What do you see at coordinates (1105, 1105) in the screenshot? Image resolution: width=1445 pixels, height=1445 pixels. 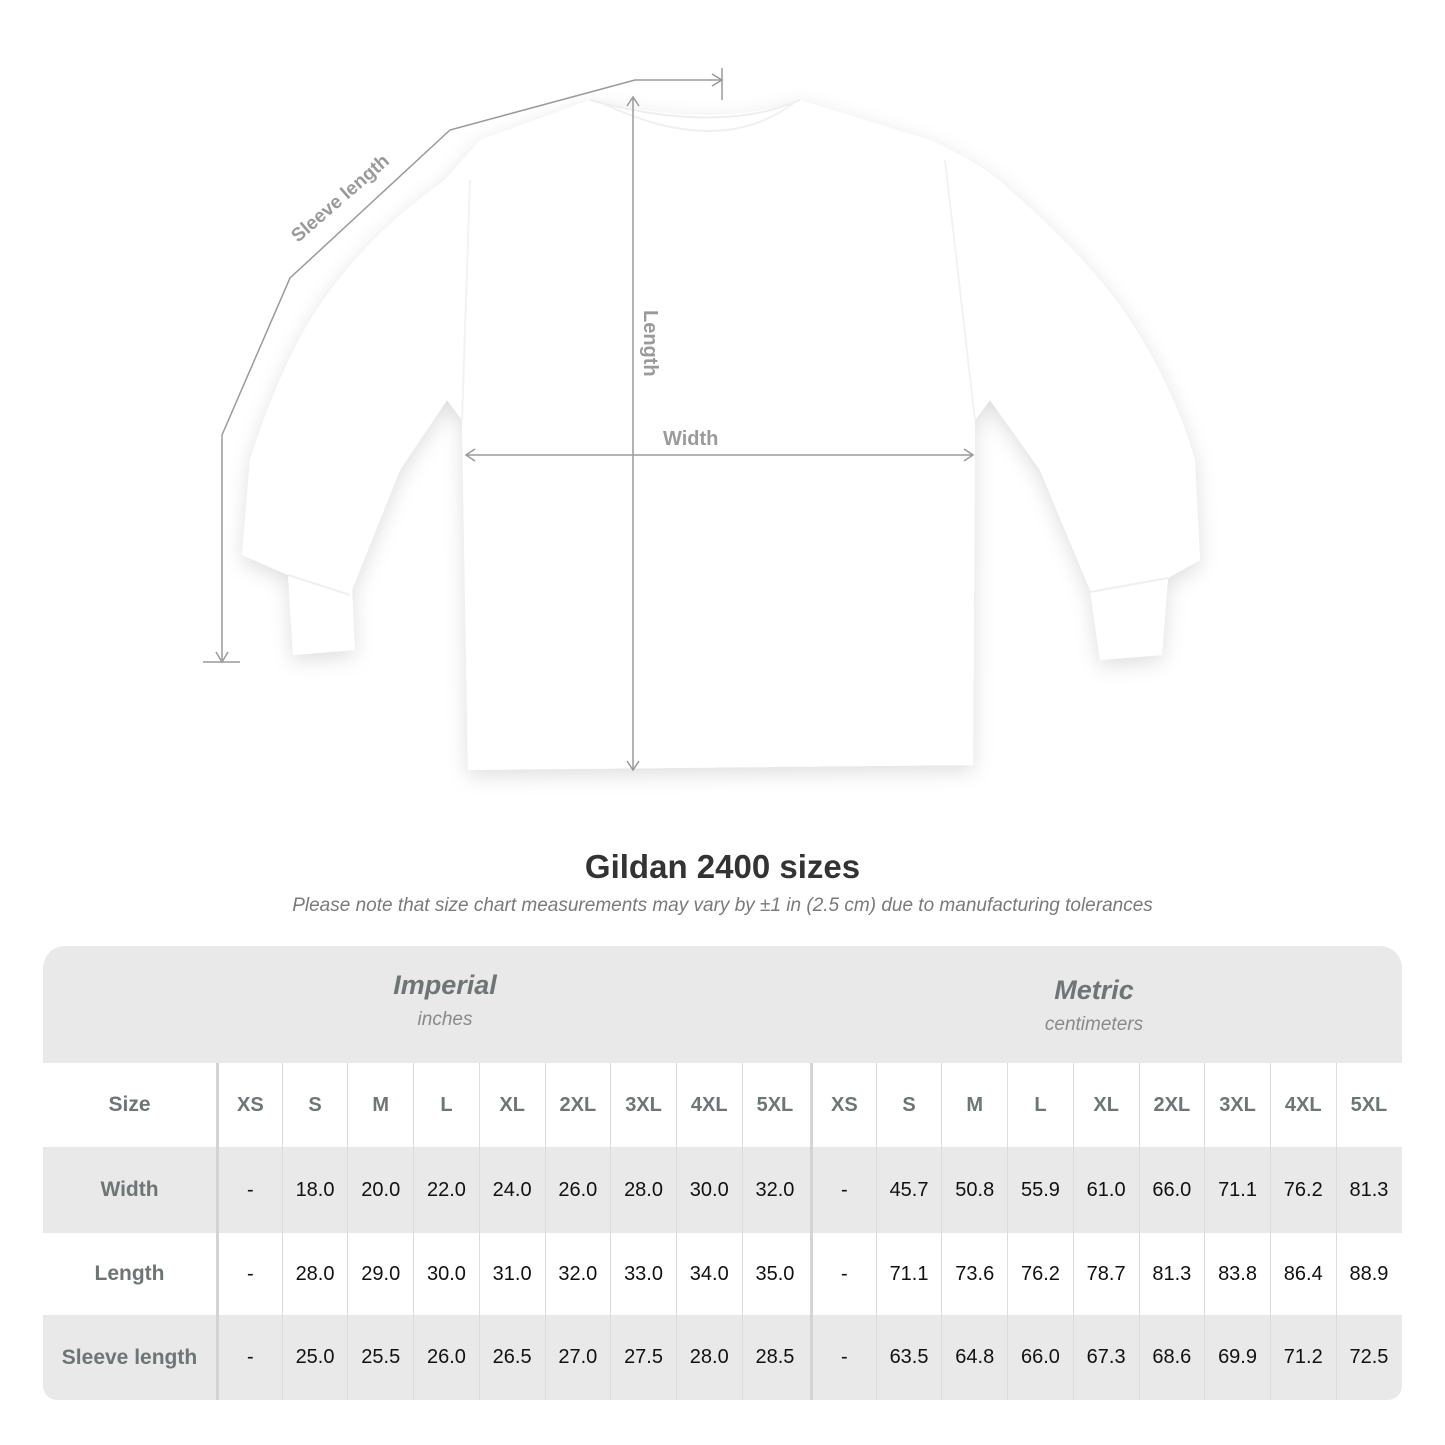 I see `metric-size-header: XL` at bounding box center [1105, 1105].